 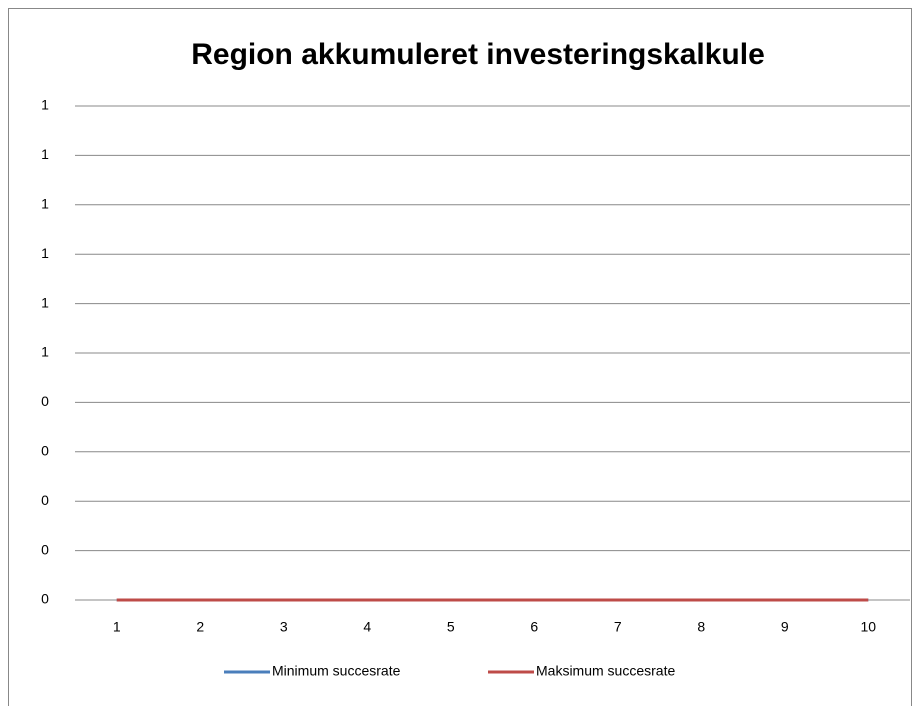 What do you see at coordinates (701, 627) in the screenshot?
I see `x-tick-label: 8` at bounding box center [701, 627].